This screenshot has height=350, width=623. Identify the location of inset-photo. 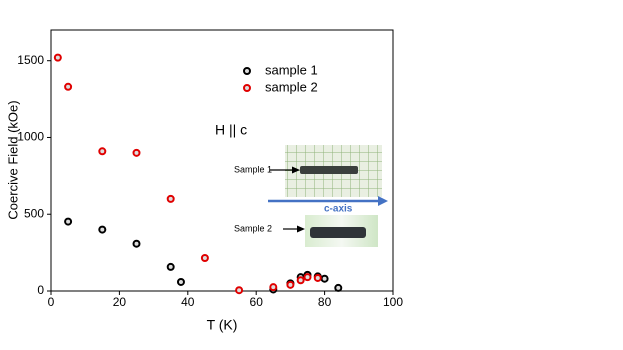
(328, 196).